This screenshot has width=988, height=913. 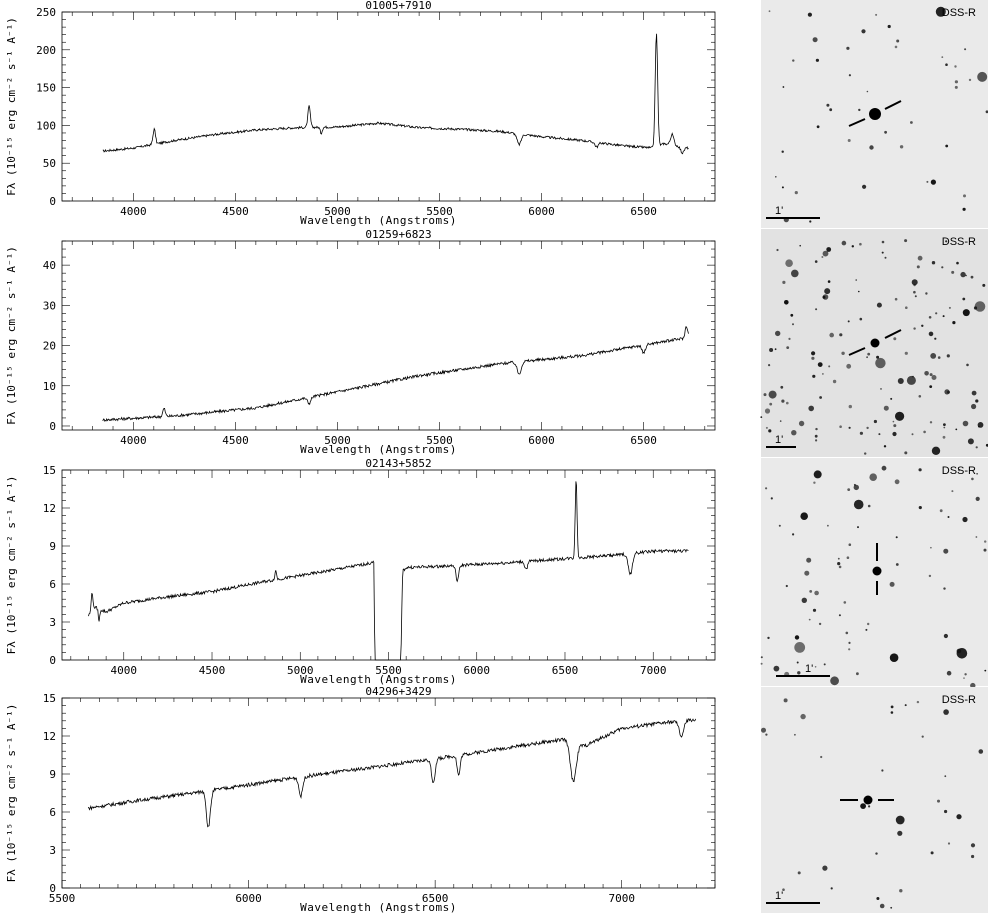 What do you see at coordinates (52, 546) in the screenshot?
I see `y-tick-label: 9` at bounding box center [52, 546].